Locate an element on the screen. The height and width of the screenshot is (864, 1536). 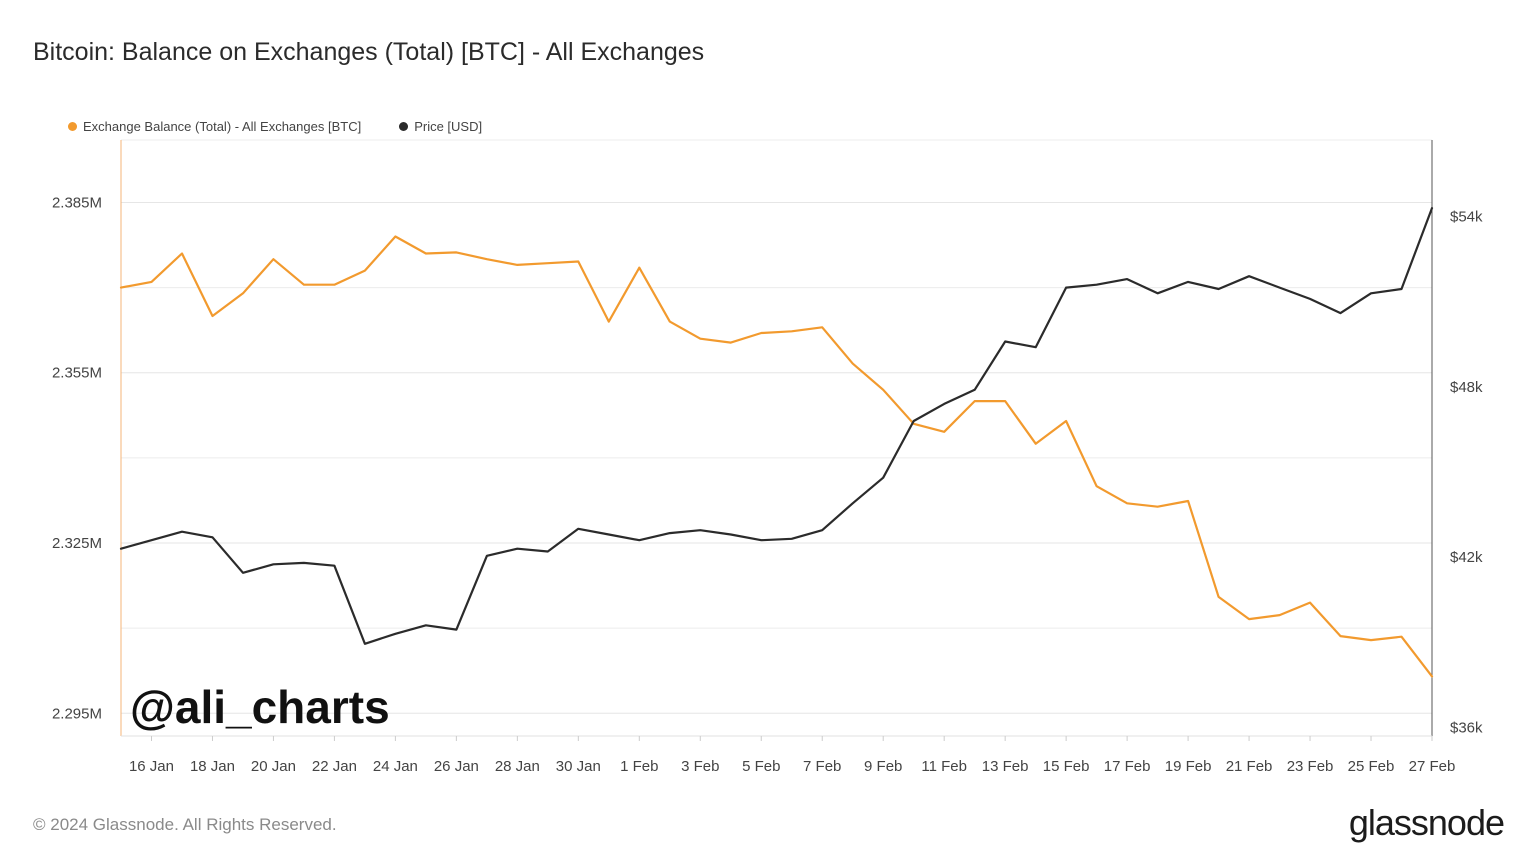
x-axis-tick-label: 26 Jan is located at coordinates (456, 766).